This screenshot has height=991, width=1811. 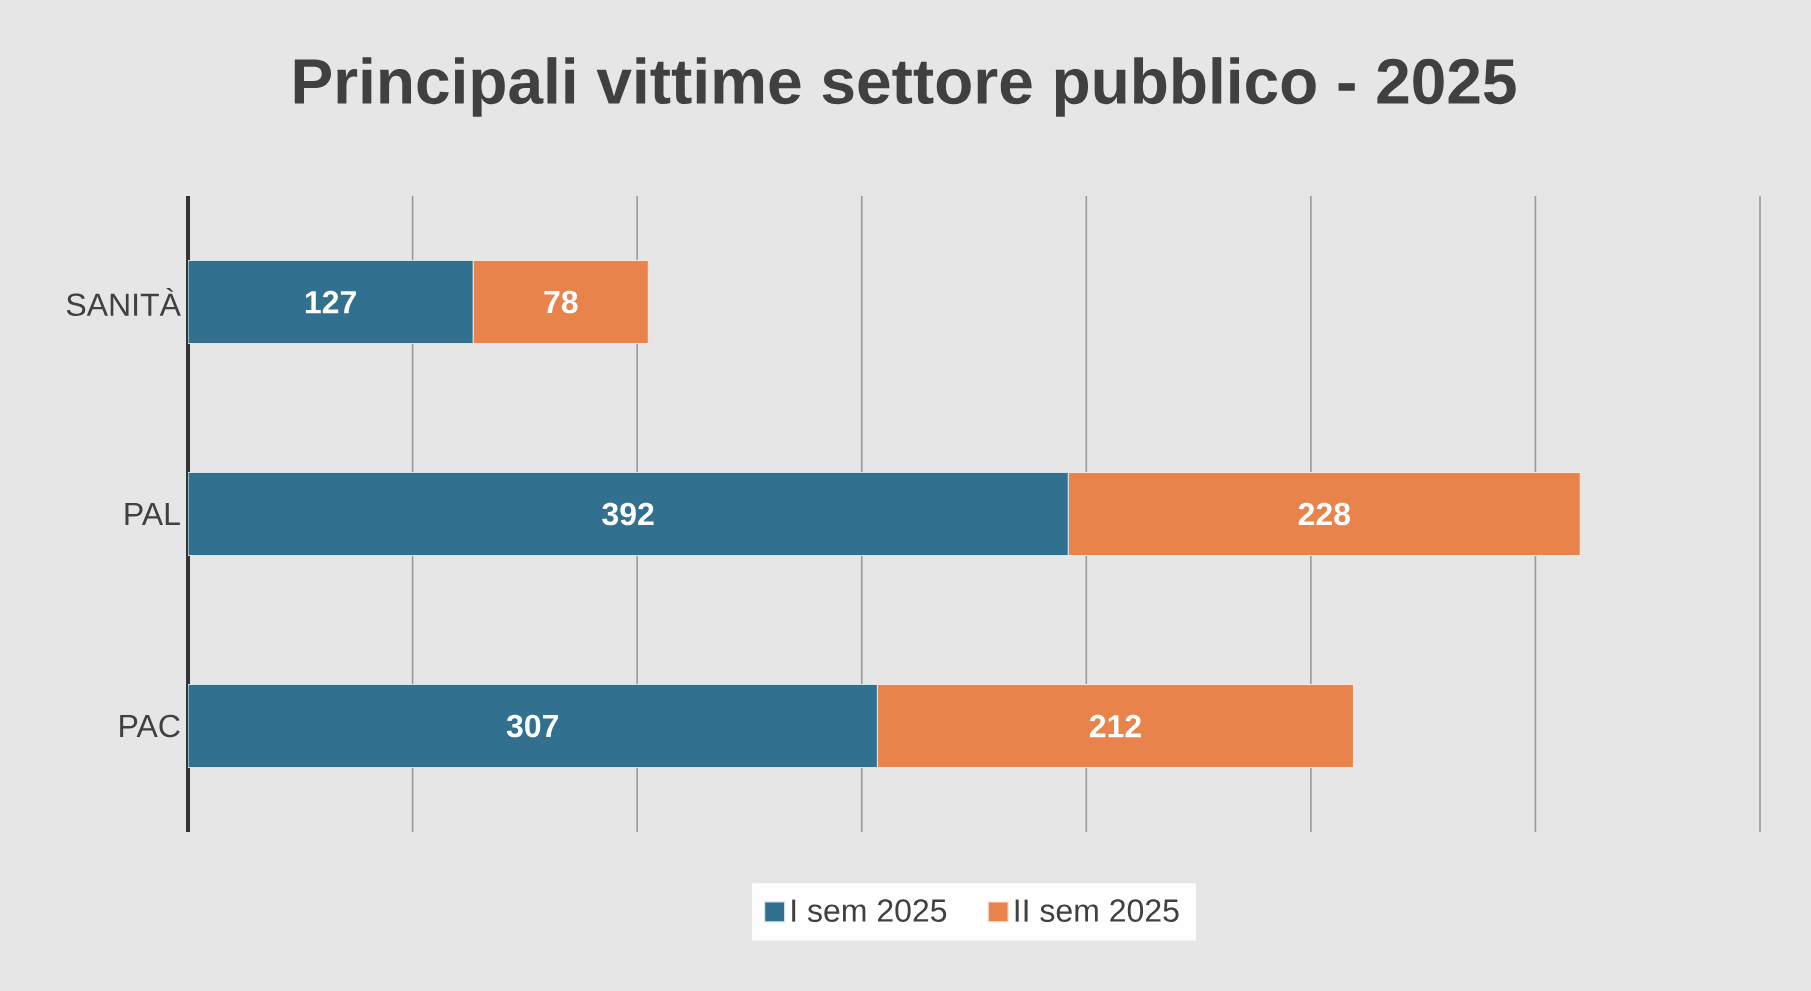 I want to click on data-label: 78, so click(x=561, y=302).